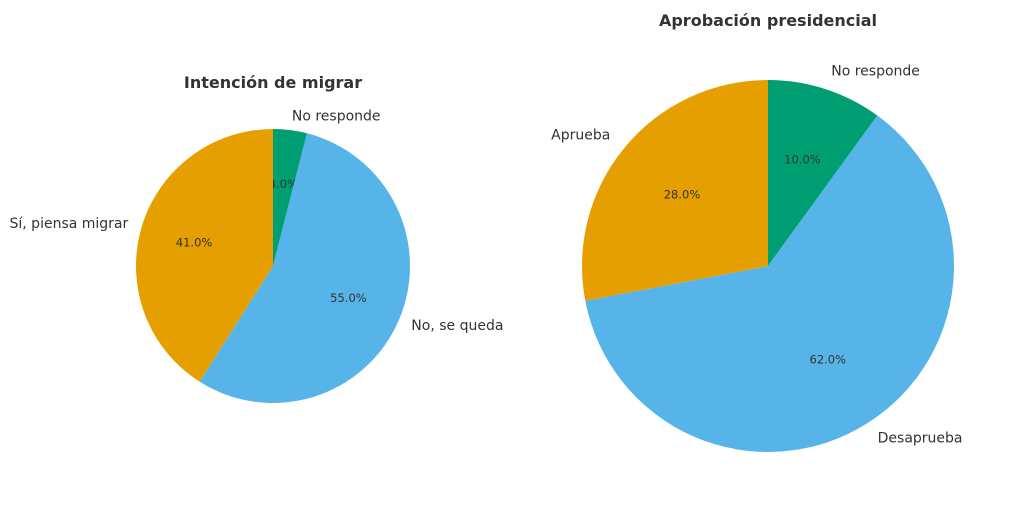 This screenshot has height=512, width=1024. Describe the element at coordinates (304, 268) in the screenshot. I see `pie-slice-no-se-queda` at that location.